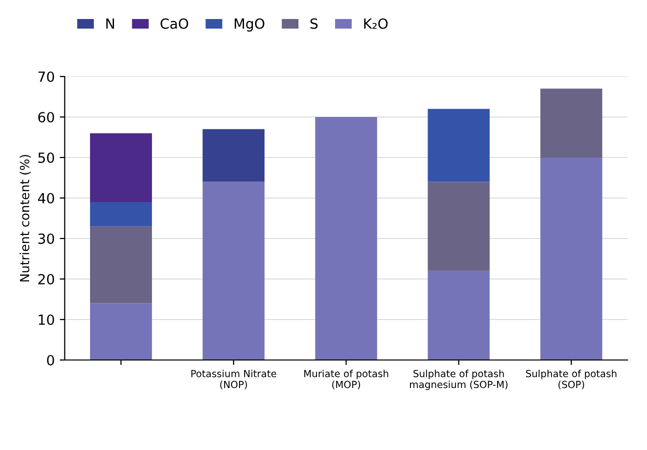 The height and width of the screenshot is (450, 647). I want to click on legend-label: N, so click(110, 23).